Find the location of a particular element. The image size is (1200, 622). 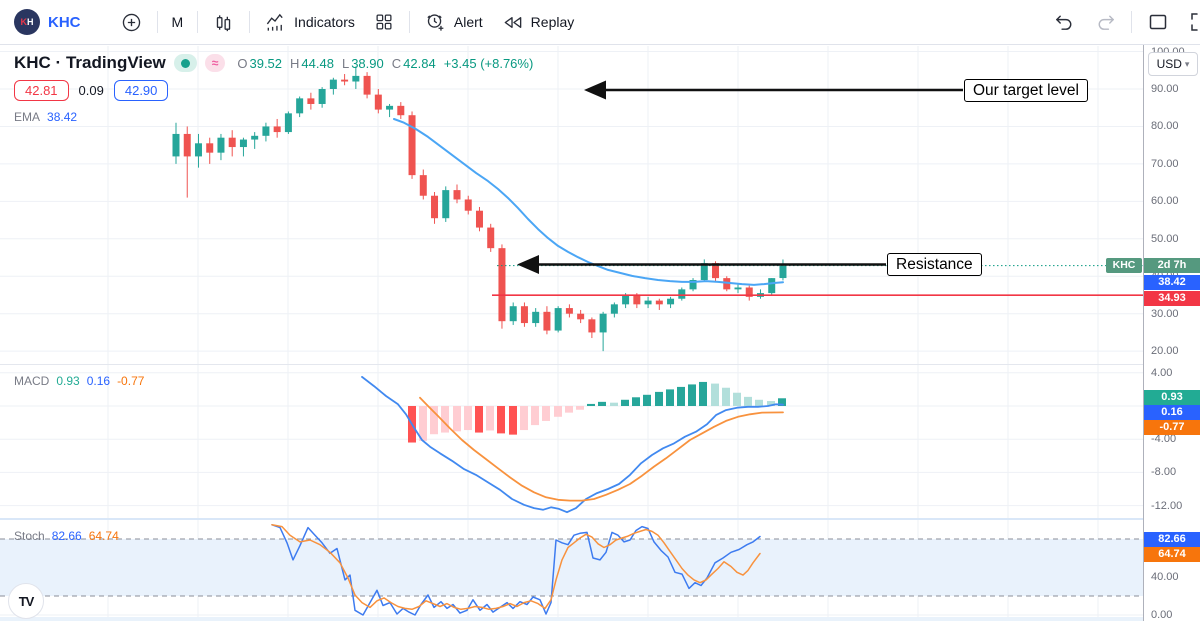

interval-button: M is located at coordinates (177, 22).